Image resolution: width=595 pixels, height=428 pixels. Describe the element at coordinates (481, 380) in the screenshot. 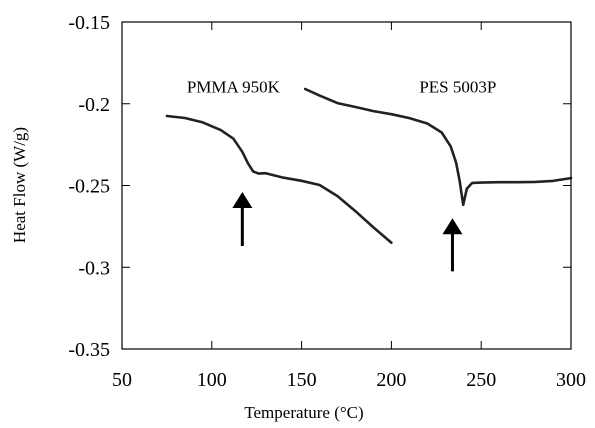

I see `x-tick-label-4: 250` at that location.